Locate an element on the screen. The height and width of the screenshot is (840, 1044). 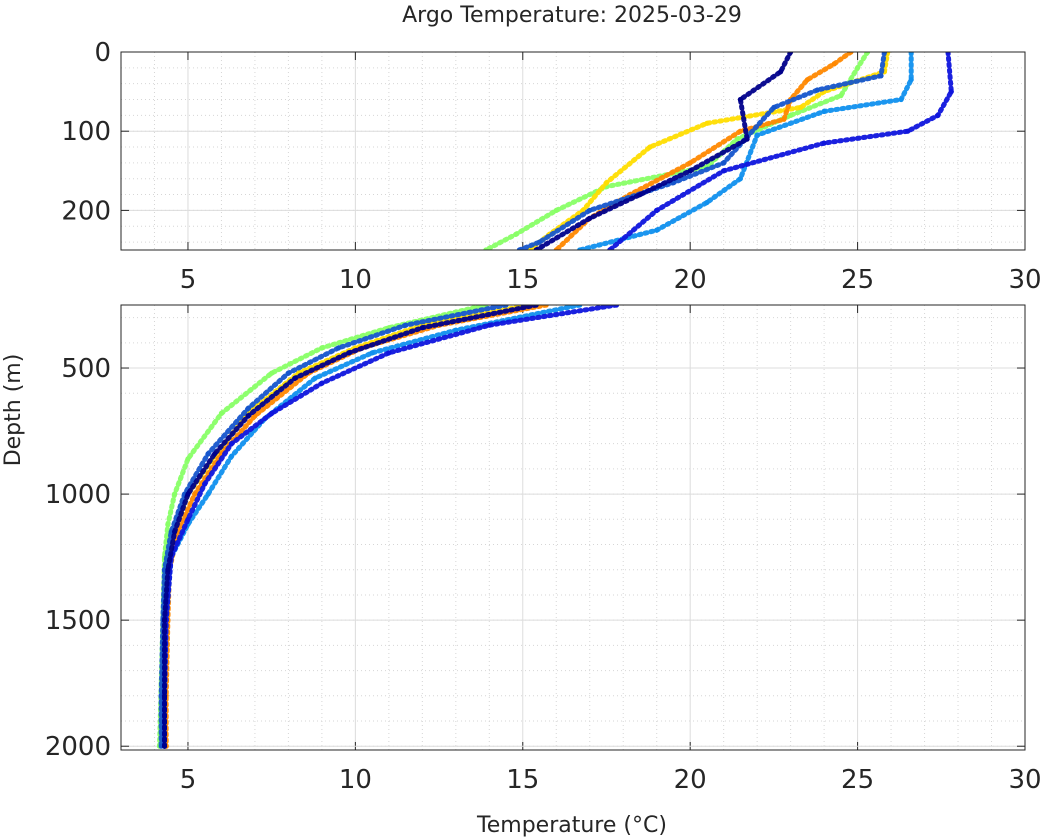
x-tick-label: 15 is located at coordinates (522, 780).